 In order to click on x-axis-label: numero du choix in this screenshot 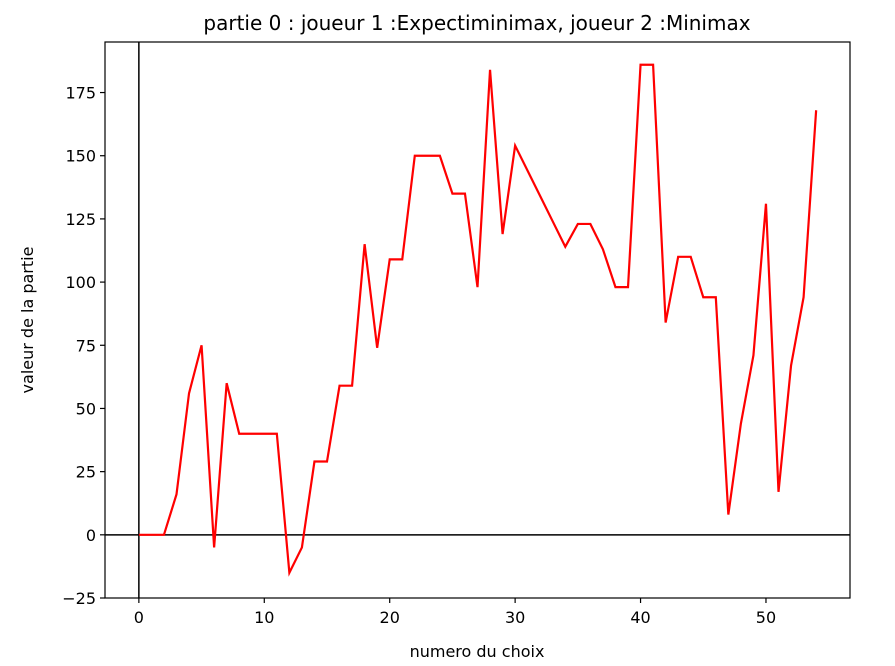, I will do `click(477, 651)`.